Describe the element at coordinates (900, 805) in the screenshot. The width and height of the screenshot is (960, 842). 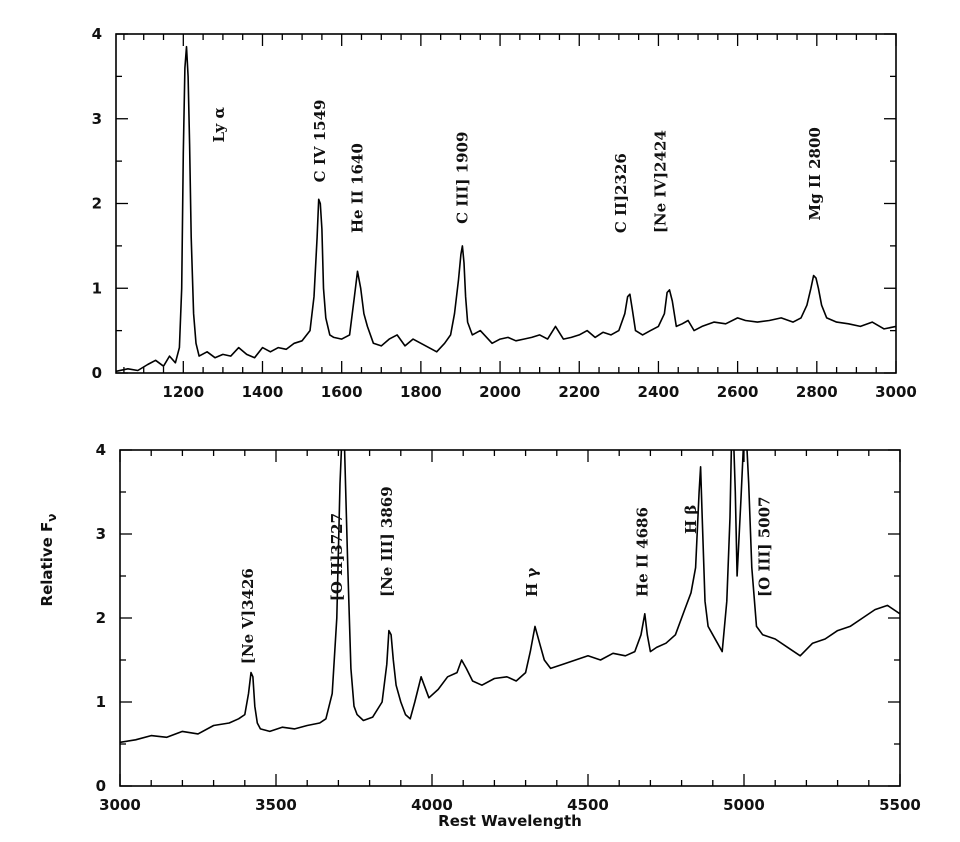
I see `x-tick-label: 5500` at that location.